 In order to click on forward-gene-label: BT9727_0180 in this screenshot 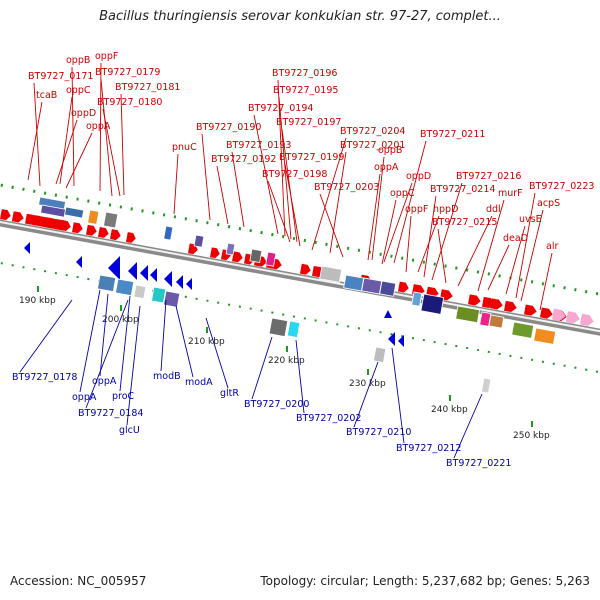, I will do `click(129, 102)`.